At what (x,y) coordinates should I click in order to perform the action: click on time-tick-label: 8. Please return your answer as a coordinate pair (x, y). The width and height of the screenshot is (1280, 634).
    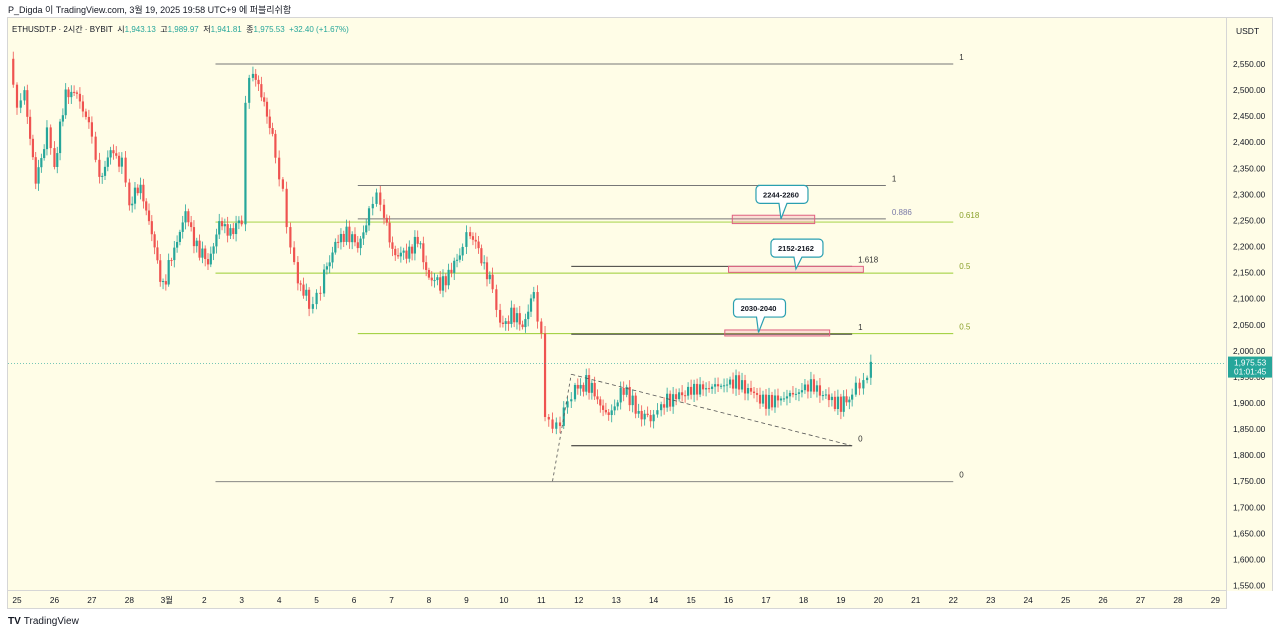
    Looking at the image, I should click on (429, 600).